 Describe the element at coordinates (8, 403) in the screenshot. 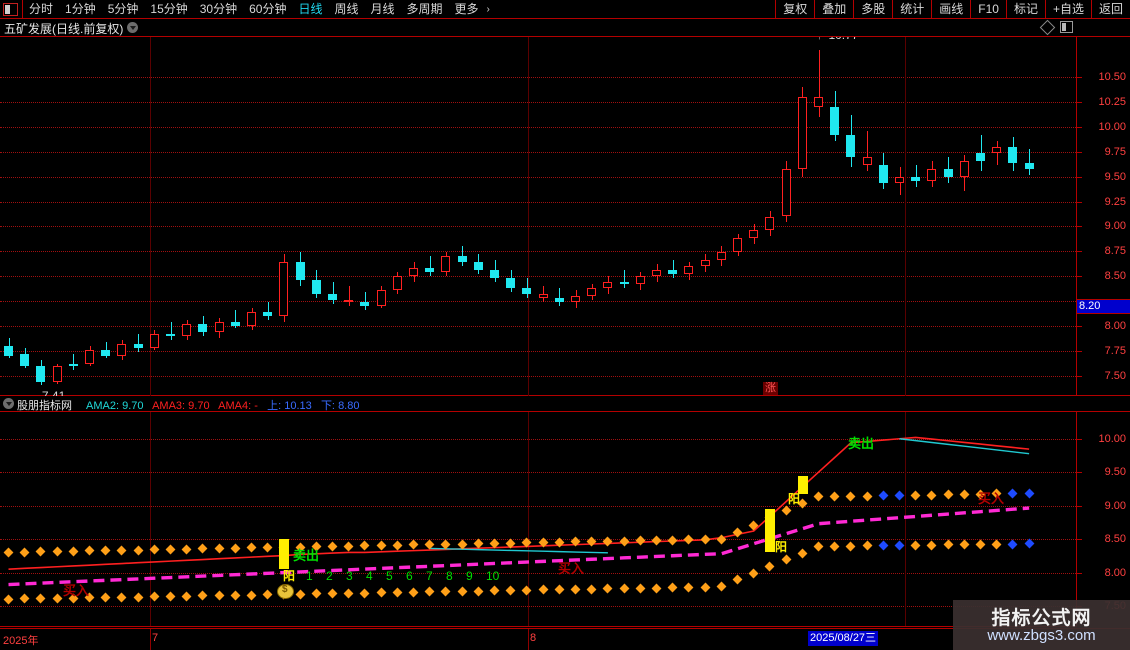

I see `indicator-logo-icon` at that location.